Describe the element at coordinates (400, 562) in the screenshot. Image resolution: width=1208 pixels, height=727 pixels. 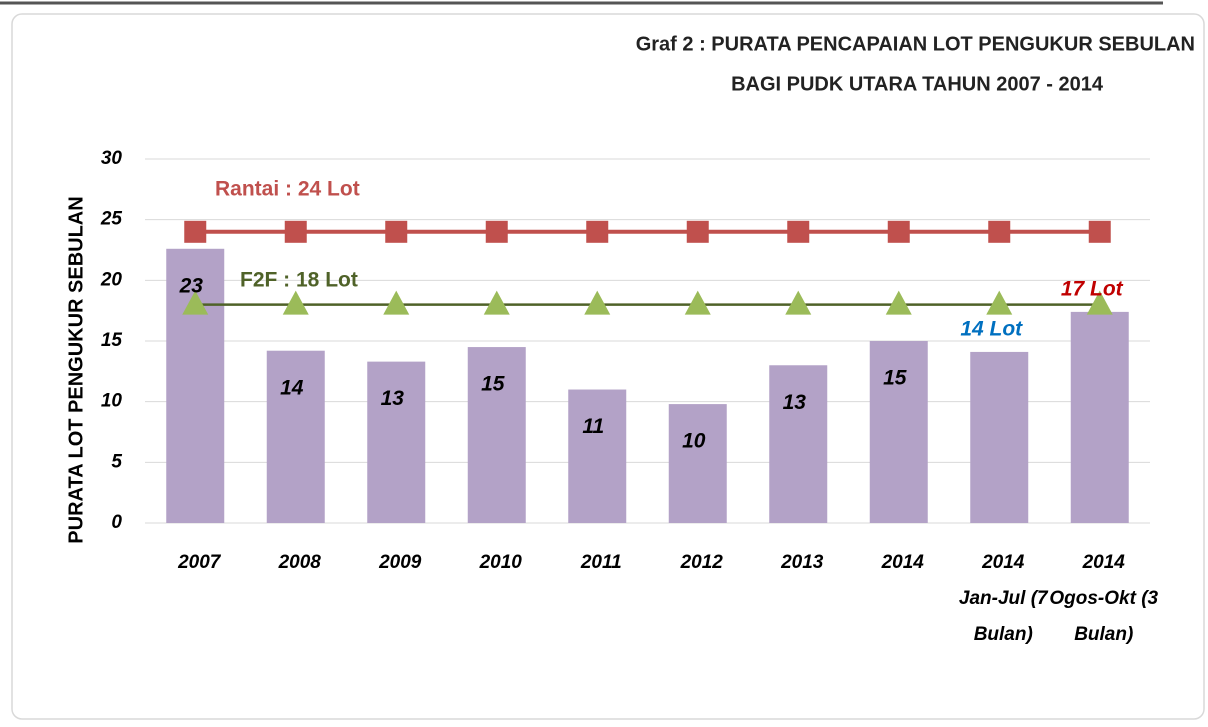
I see `x-tick-label: 2009` at that location.